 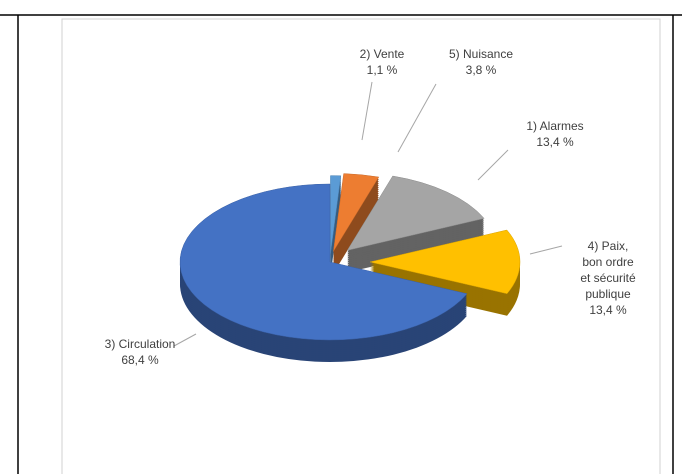 I want to click on data-label: 5) Nuisance 3,8 %, so click(x=481, y=62).